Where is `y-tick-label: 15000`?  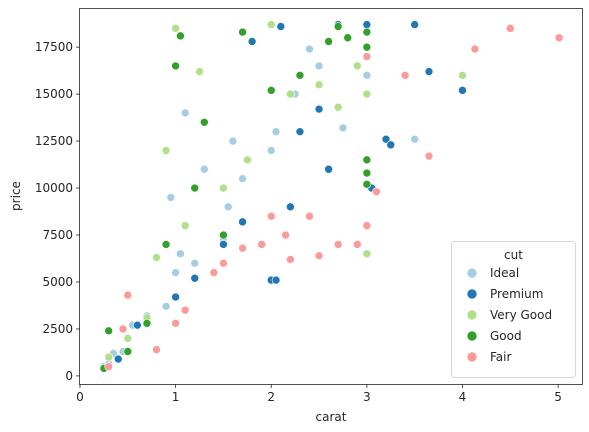
y-tick-label: 15000 is located at coordinates (54, 94).